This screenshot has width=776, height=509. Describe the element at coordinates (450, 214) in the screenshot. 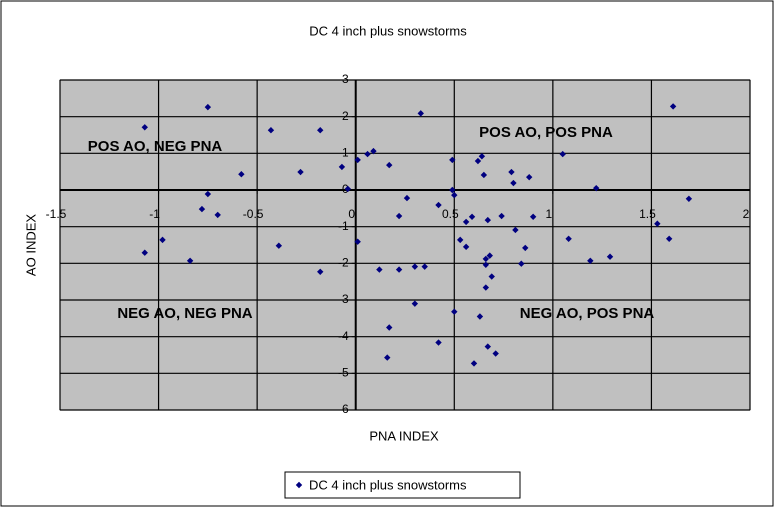

I see `x-tick-label: 0.5` at that location.